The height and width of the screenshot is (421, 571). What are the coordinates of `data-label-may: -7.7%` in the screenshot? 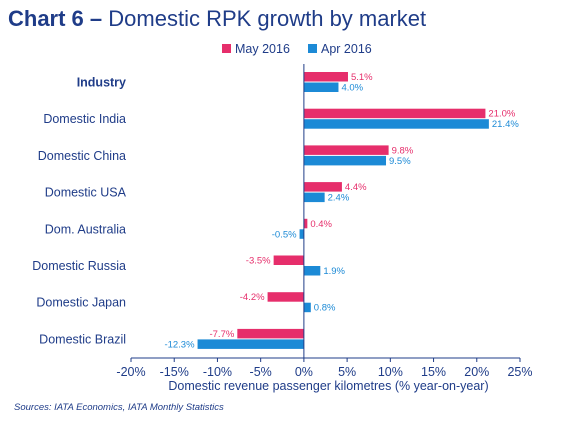 It's located at (221, 334).